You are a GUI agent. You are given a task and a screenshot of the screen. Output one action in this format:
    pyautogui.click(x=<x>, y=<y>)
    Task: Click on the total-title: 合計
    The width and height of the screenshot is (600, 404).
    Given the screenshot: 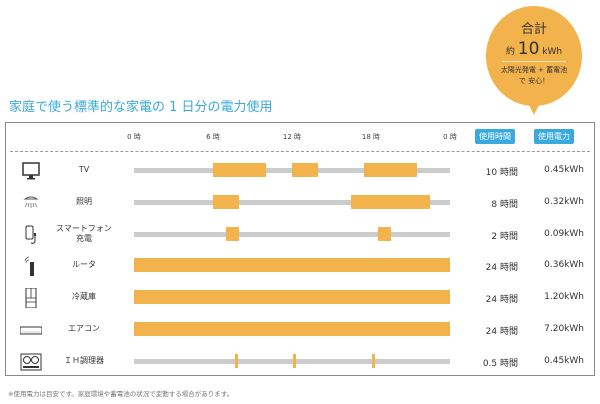 What is the action you would take?
    pyautogui.click(x=533, y=29)
    